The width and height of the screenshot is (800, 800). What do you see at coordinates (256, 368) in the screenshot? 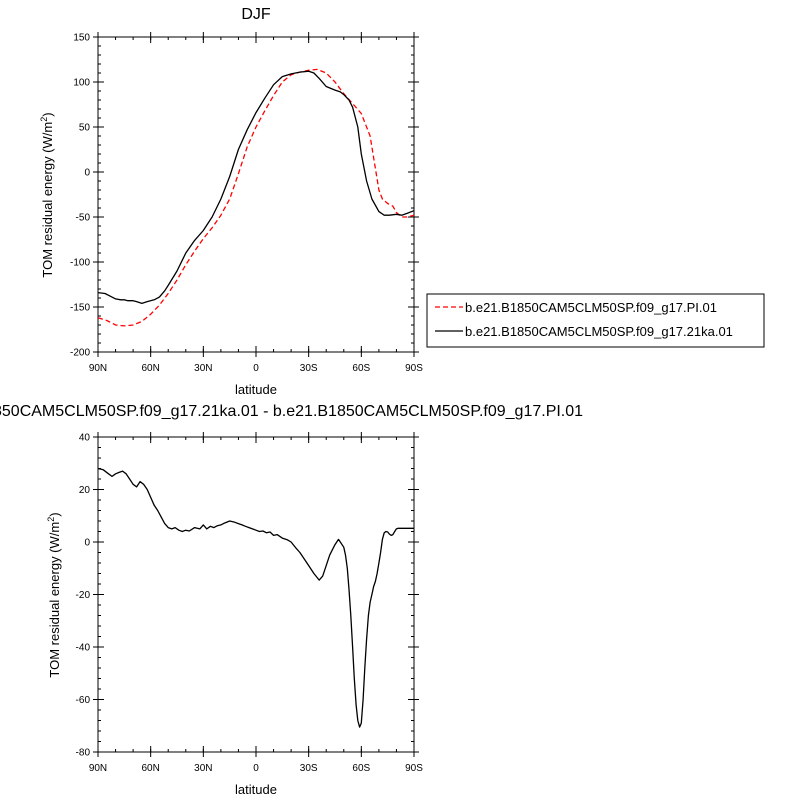
I see `top-x-tick-label: 0` at bounding box center [256, 368].